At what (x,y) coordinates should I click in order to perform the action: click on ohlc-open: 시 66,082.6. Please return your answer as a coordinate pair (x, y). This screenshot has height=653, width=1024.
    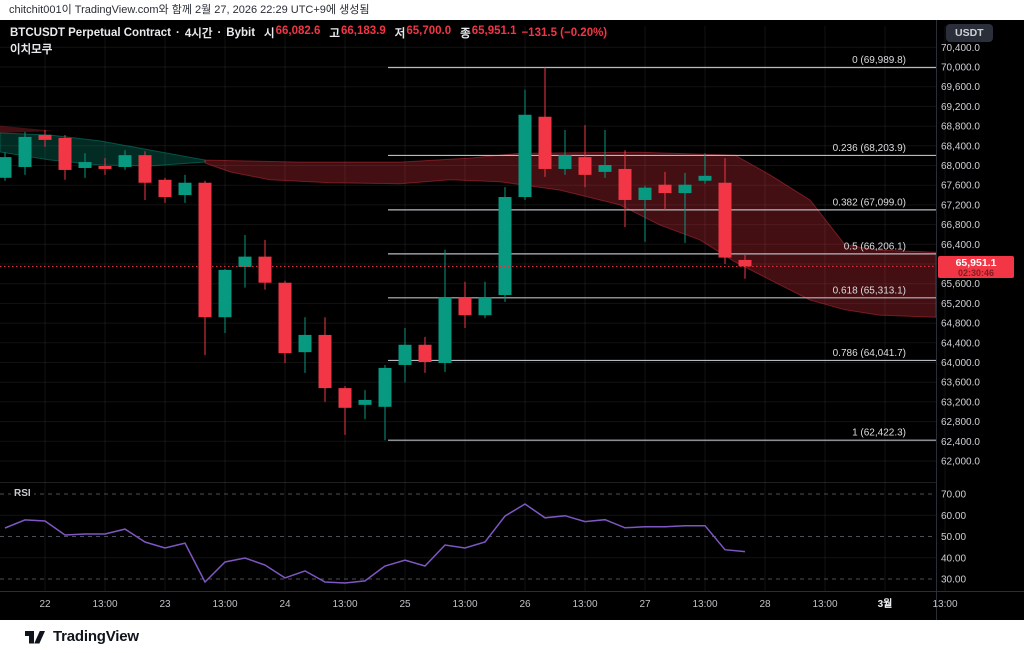
    Looking at the image, I should click on (292, 32).